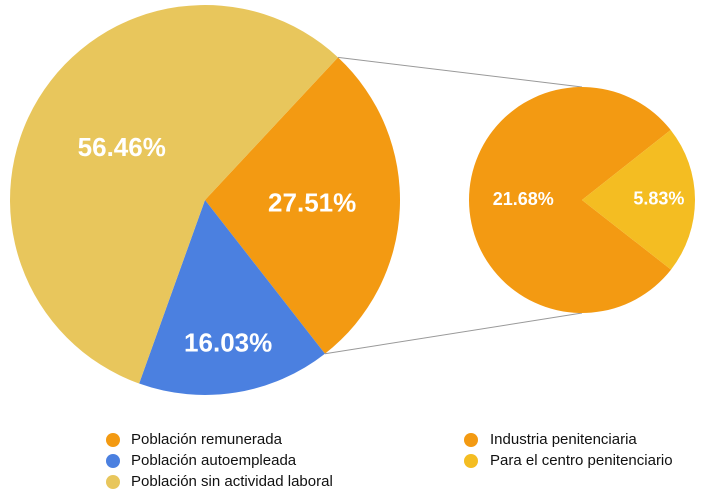 The height and width of the screenshot is (491, 726). Describe the element at coordinates (228, 342) in the screenshot. I see `data-label: 16.03%` at that location.